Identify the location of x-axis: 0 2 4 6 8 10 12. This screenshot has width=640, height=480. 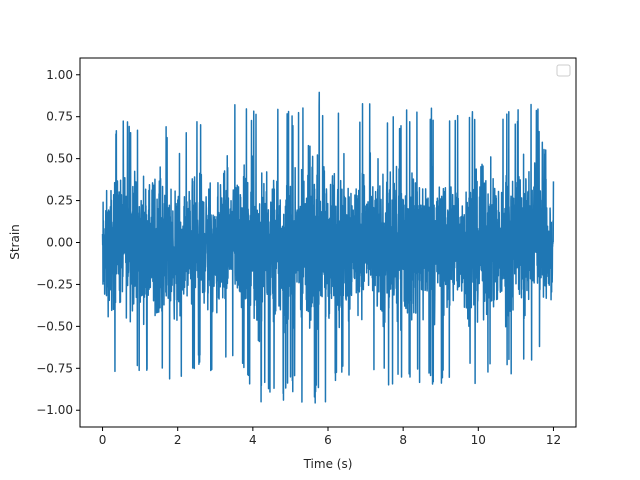
(330, 437).